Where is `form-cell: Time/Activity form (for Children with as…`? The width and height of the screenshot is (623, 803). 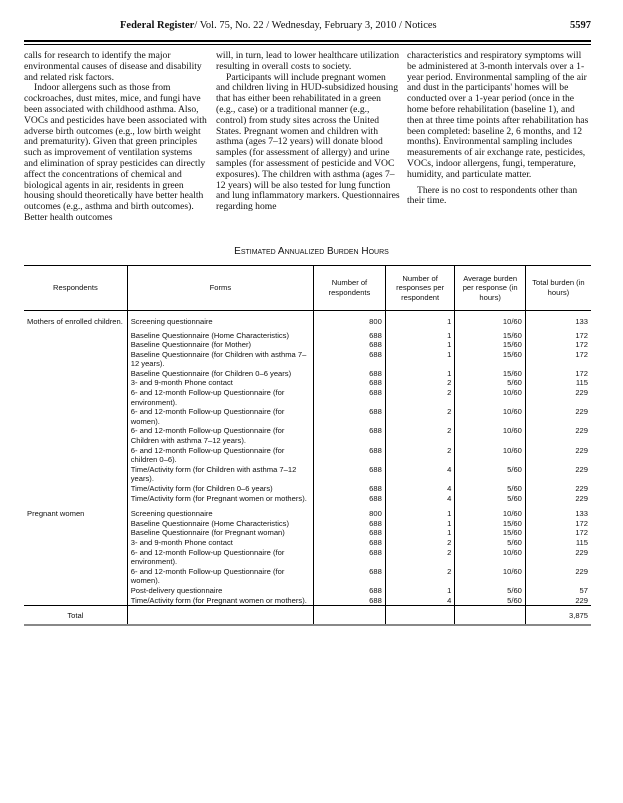 form-cell: Time/Activity form (for Children with as… is located at coordinates (220, 474).